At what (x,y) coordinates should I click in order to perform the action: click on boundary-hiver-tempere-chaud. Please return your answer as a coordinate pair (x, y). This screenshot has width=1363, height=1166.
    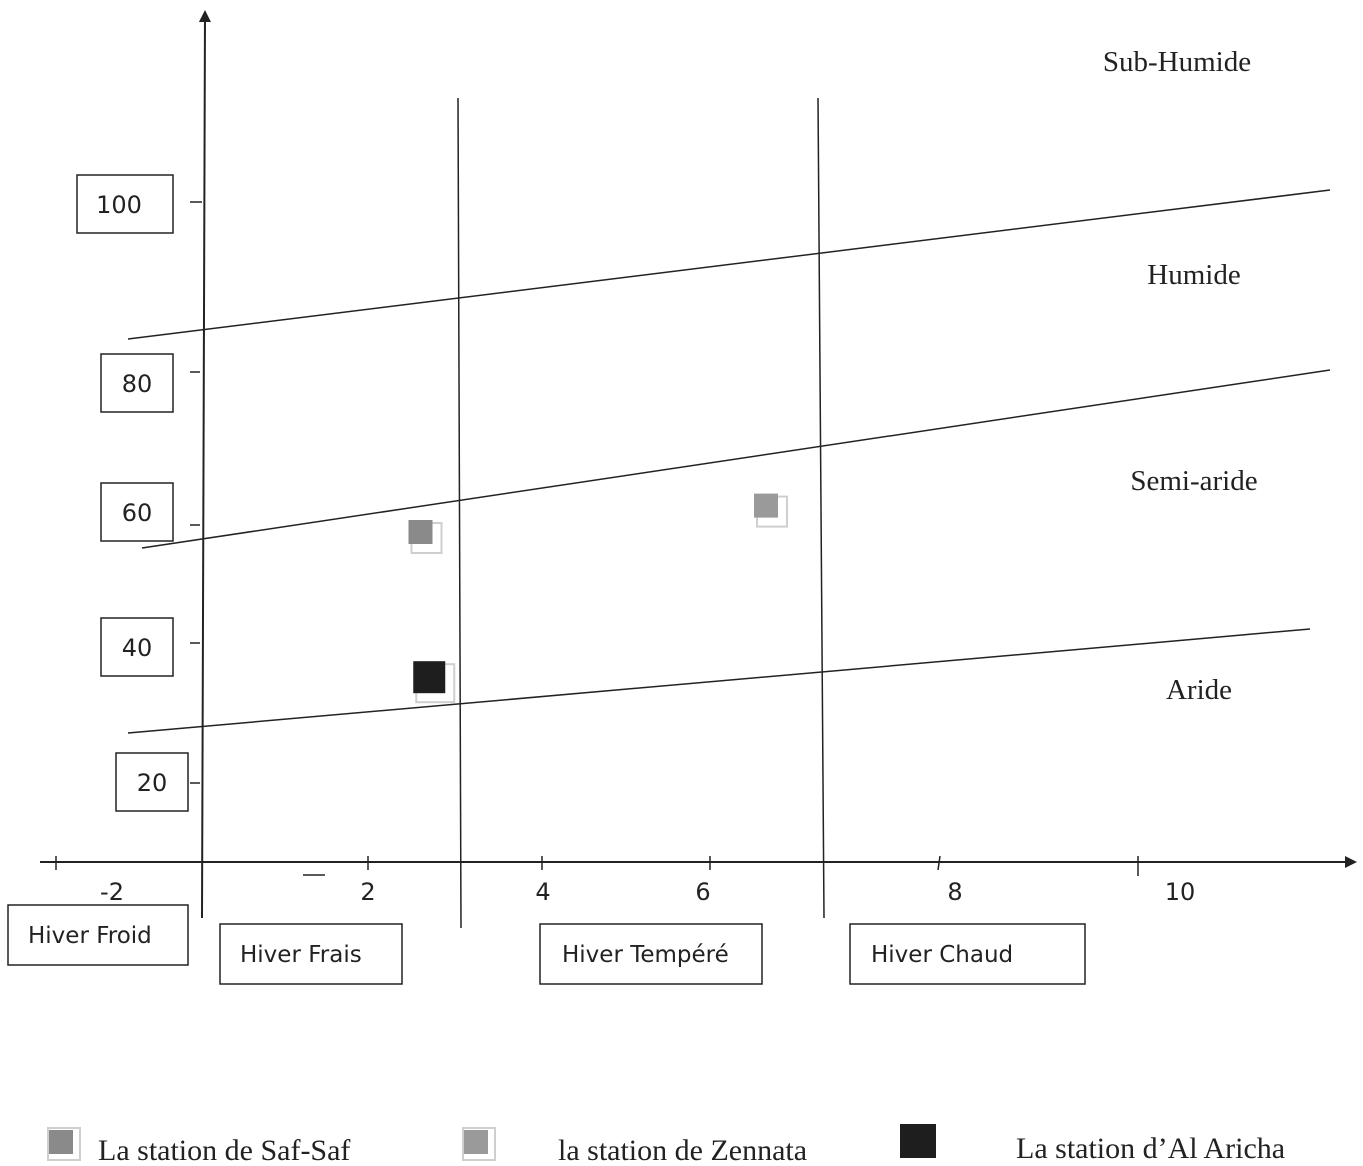
    Looking at the image, I should click on (821, 508).